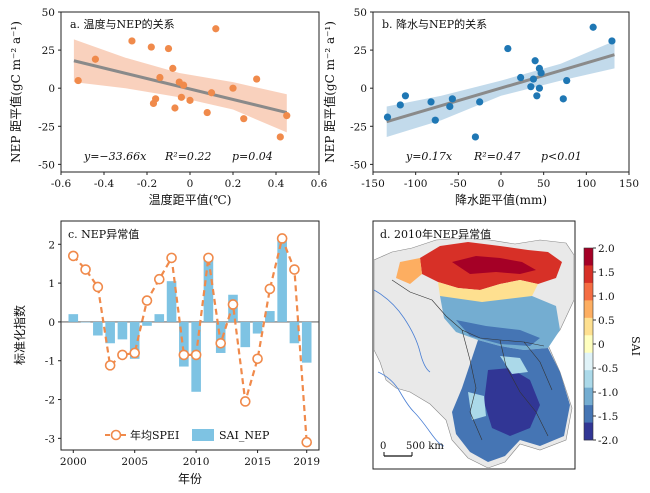 This screenshot has width=650, height=493. What do you see at coordinates (358, 165) in the screenshot?
I see `y-tick-label: -50` at bounding box center [358, 165].